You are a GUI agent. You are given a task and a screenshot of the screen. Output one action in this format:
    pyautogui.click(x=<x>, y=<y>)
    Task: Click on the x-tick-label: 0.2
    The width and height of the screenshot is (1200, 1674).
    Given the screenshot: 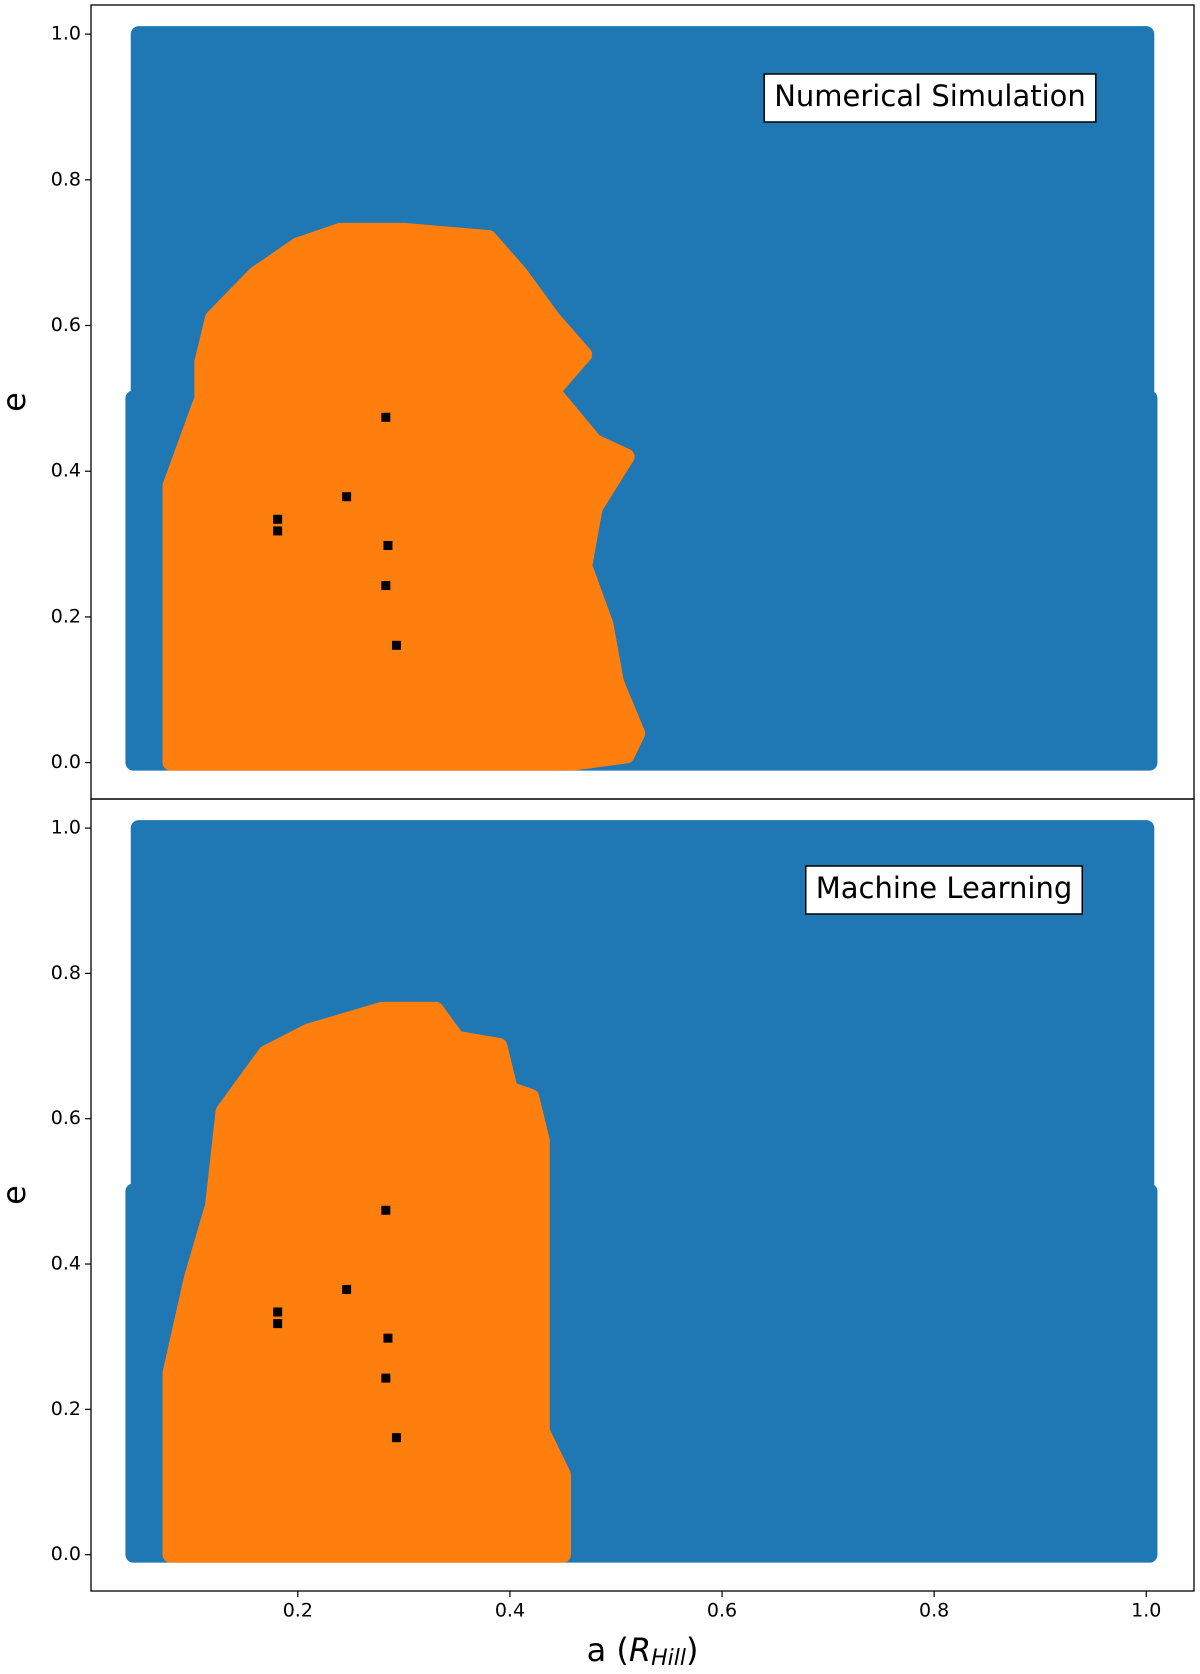 What is the action you would take?
    pyautogui.click(x=298, y=1611)
    